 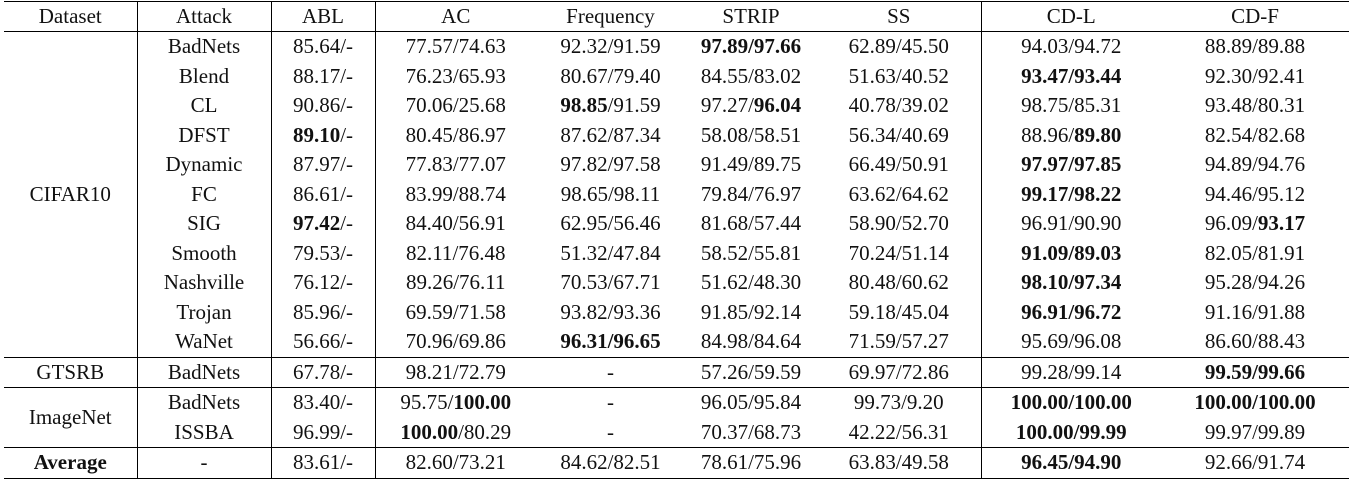 What do you see at coordinates (429, 282) in the screenshot?
I see `cell-value-a: 89.26` at bounding box center [429, 282].